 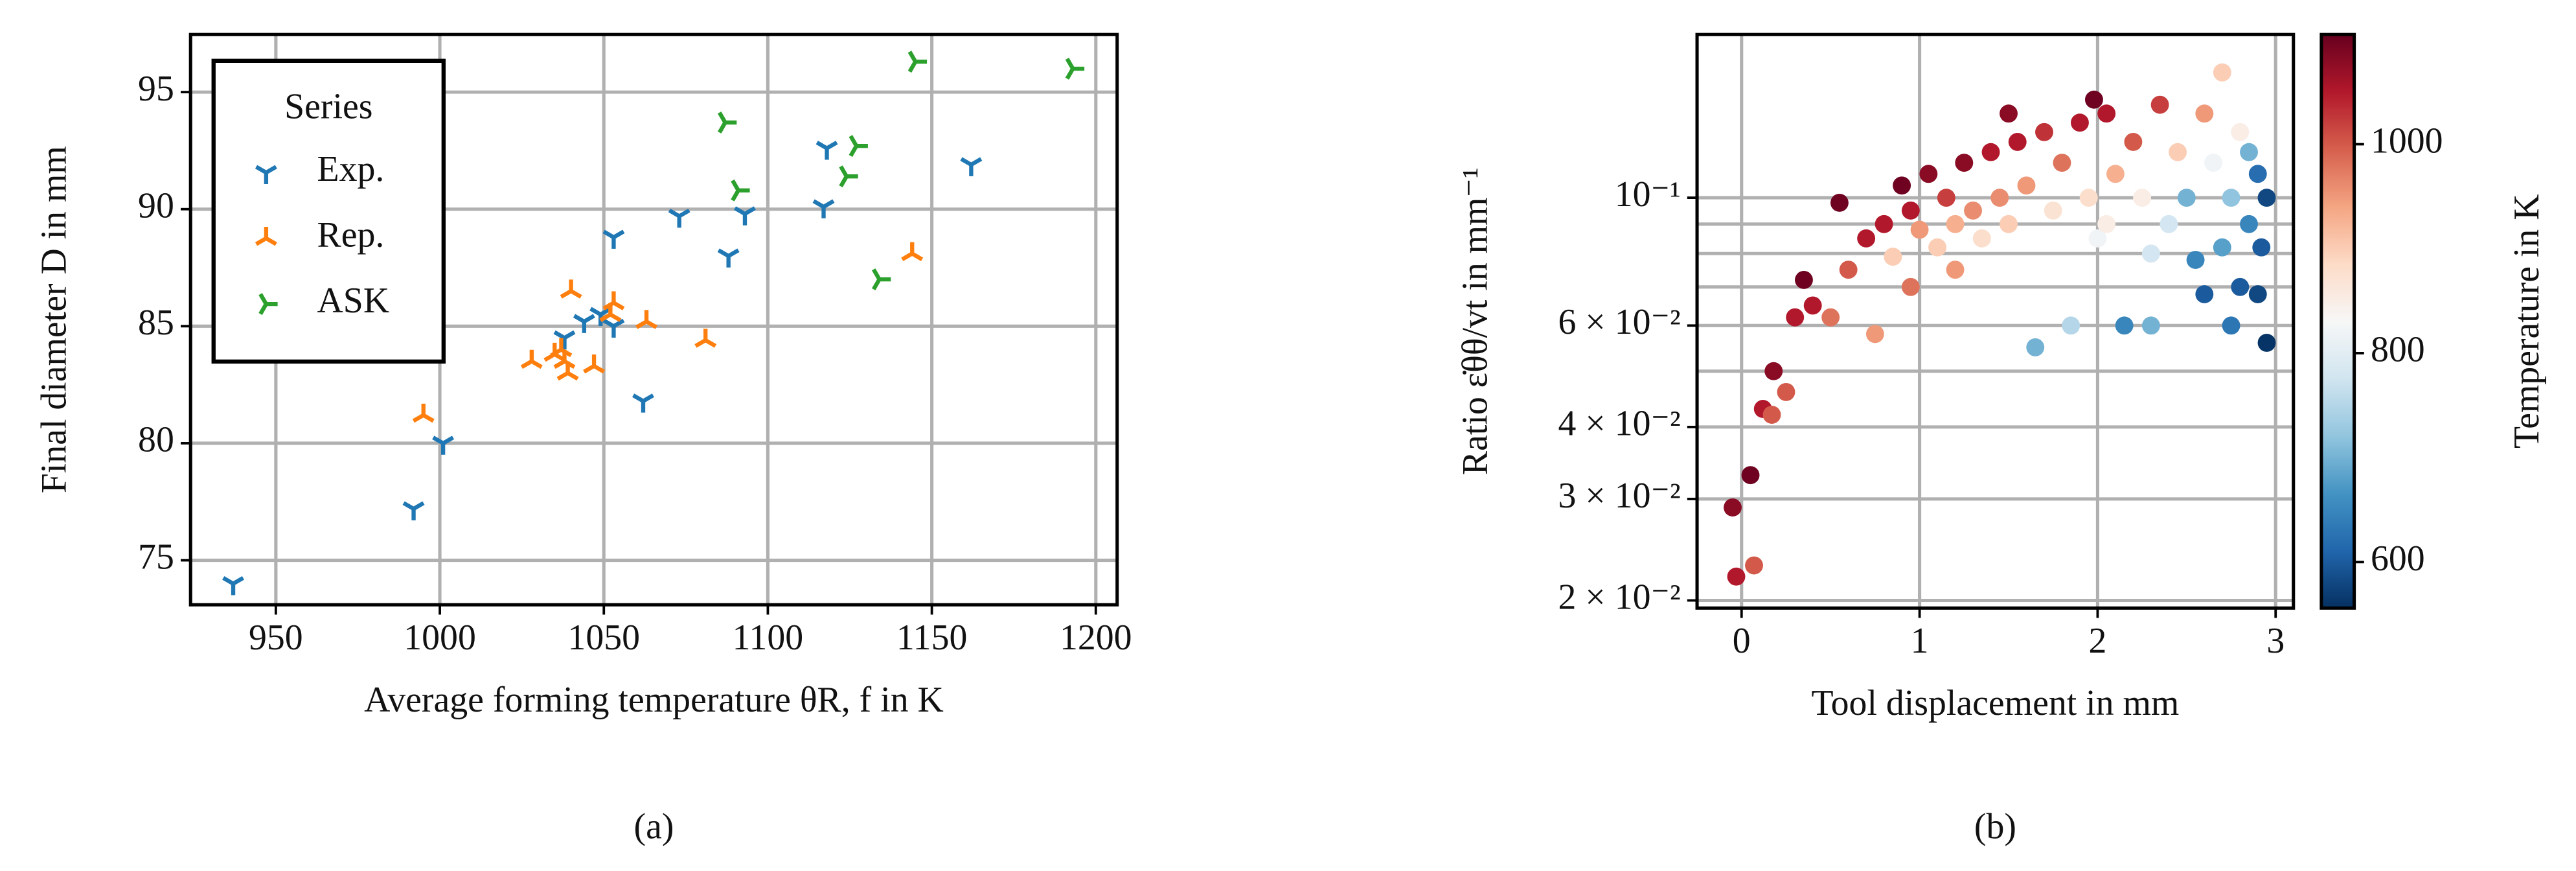 I want to click on y-tick-label: 95, so click(x=156, y=89).